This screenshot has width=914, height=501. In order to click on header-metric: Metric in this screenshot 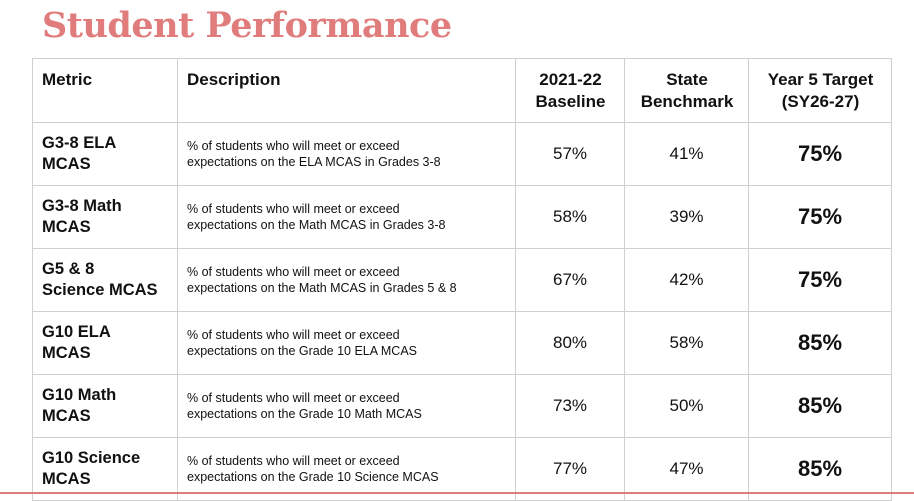, I will do `click(105, 90)`.